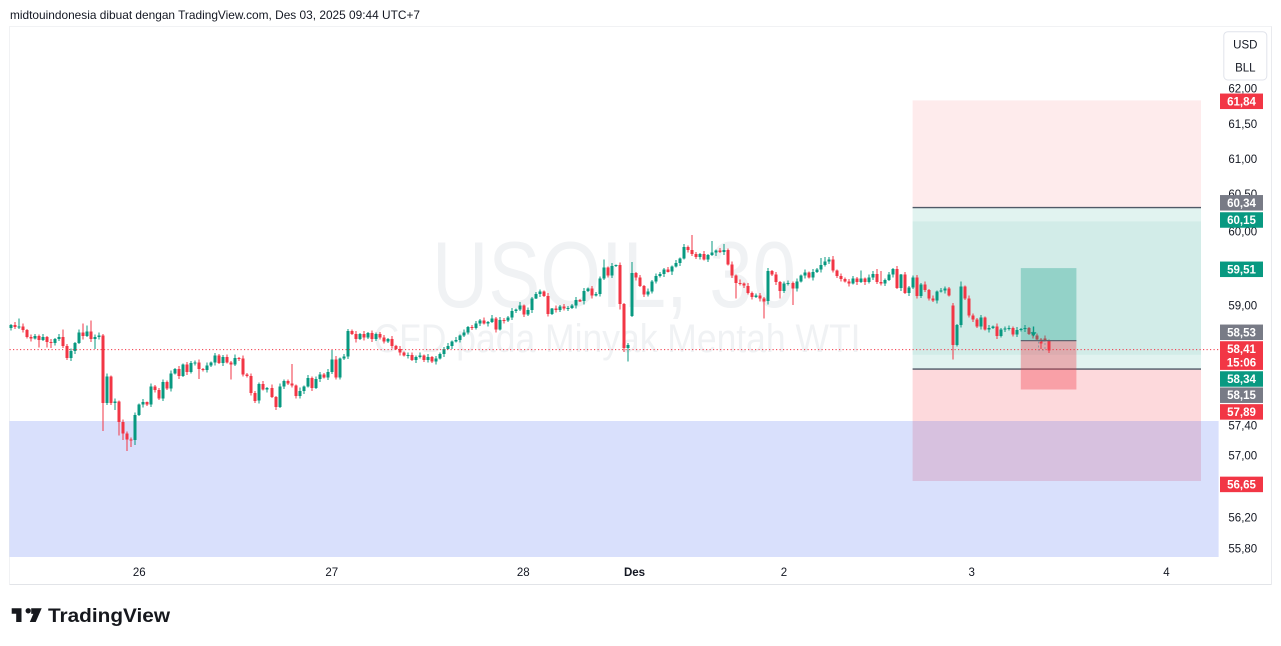 The image size is (1281, 646). I want to click on svg-text: CFD pada Minyak Mentah WTI, so click(617, 339).